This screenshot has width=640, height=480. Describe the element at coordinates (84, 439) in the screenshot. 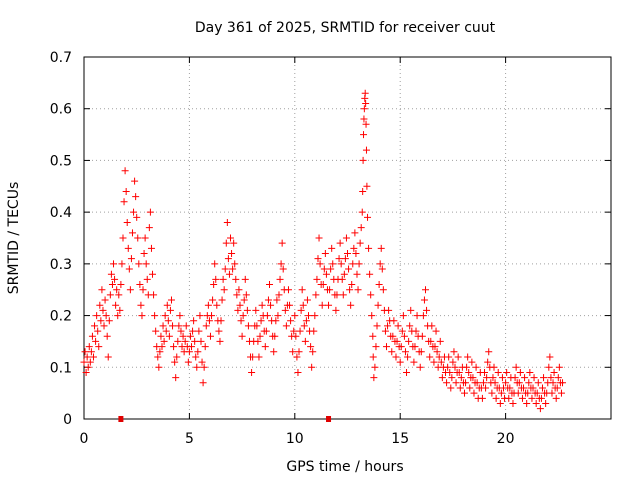

I see `x-tick-label: 0` at that location.